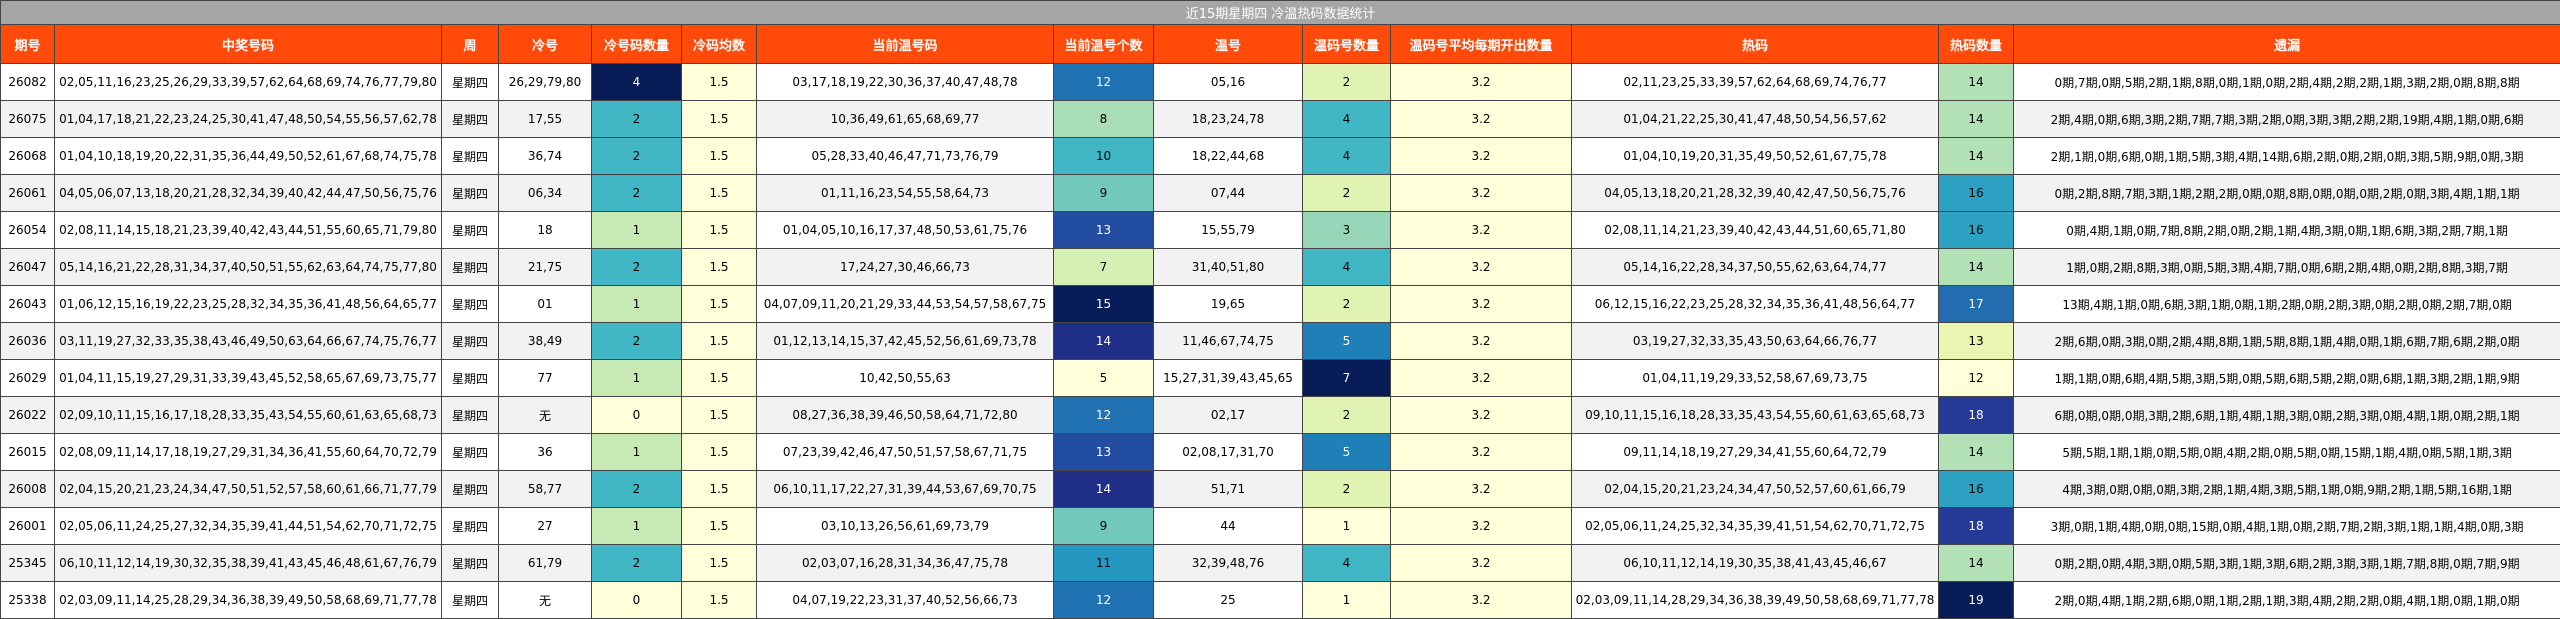 Image resolution: width=2560 pixels, height=619 pixels. What do you see at coordinates (470, 44) in the screenshot?
I see `header-cell: 周` at bounding box center [470, 44].